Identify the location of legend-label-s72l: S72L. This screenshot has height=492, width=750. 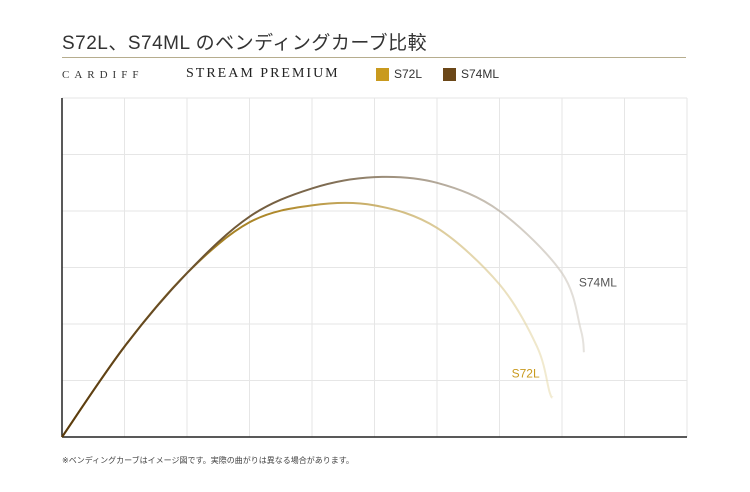
(408, 74).